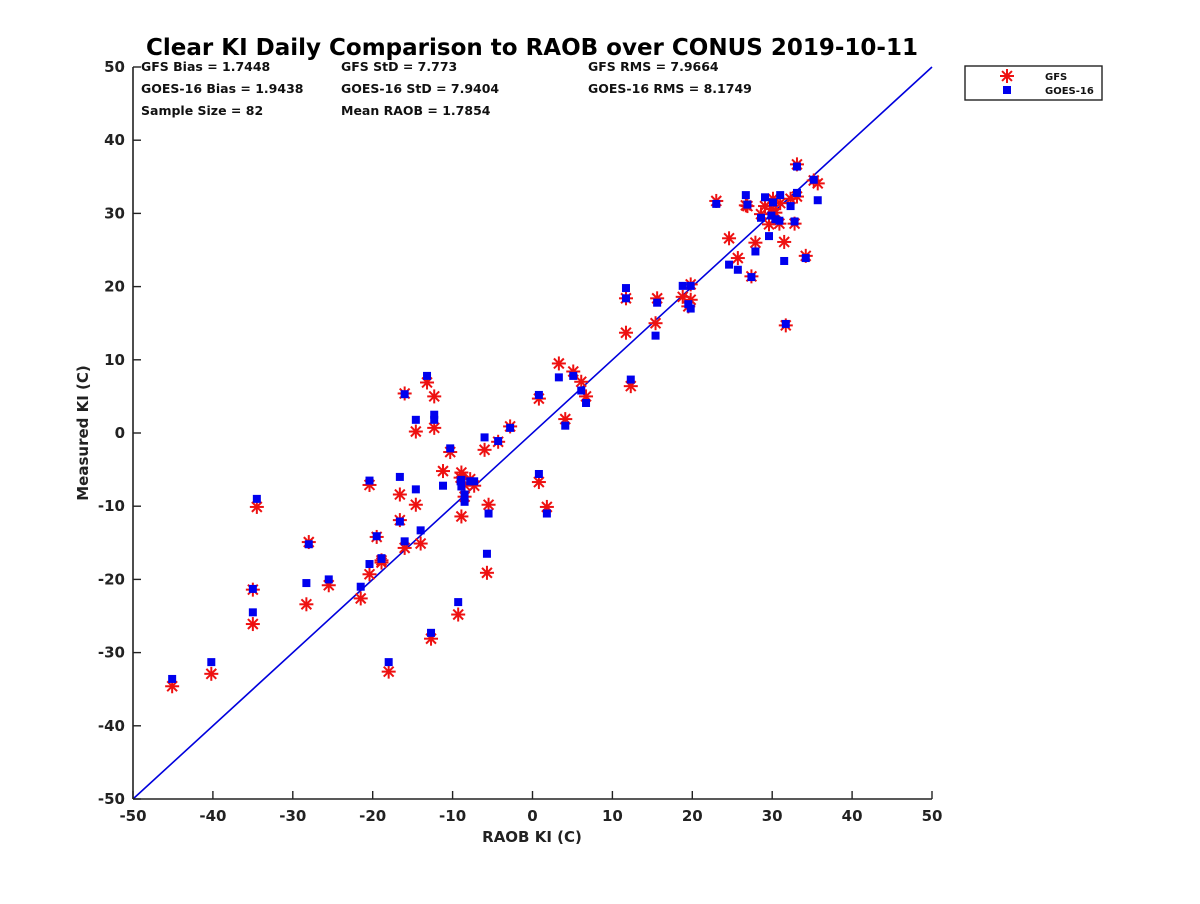 This screenshot has width=1200, height=904. Describe the element at coordinates (532, 837) in the screenshot. I see `x-axis-label: RAOB KI (C)` at that location.